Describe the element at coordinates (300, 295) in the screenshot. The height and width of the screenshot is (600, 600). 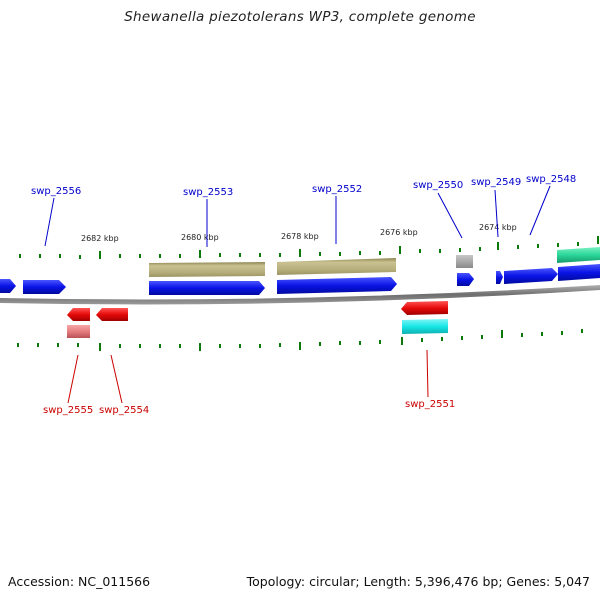
I see `chromosome-backbone` at that location.